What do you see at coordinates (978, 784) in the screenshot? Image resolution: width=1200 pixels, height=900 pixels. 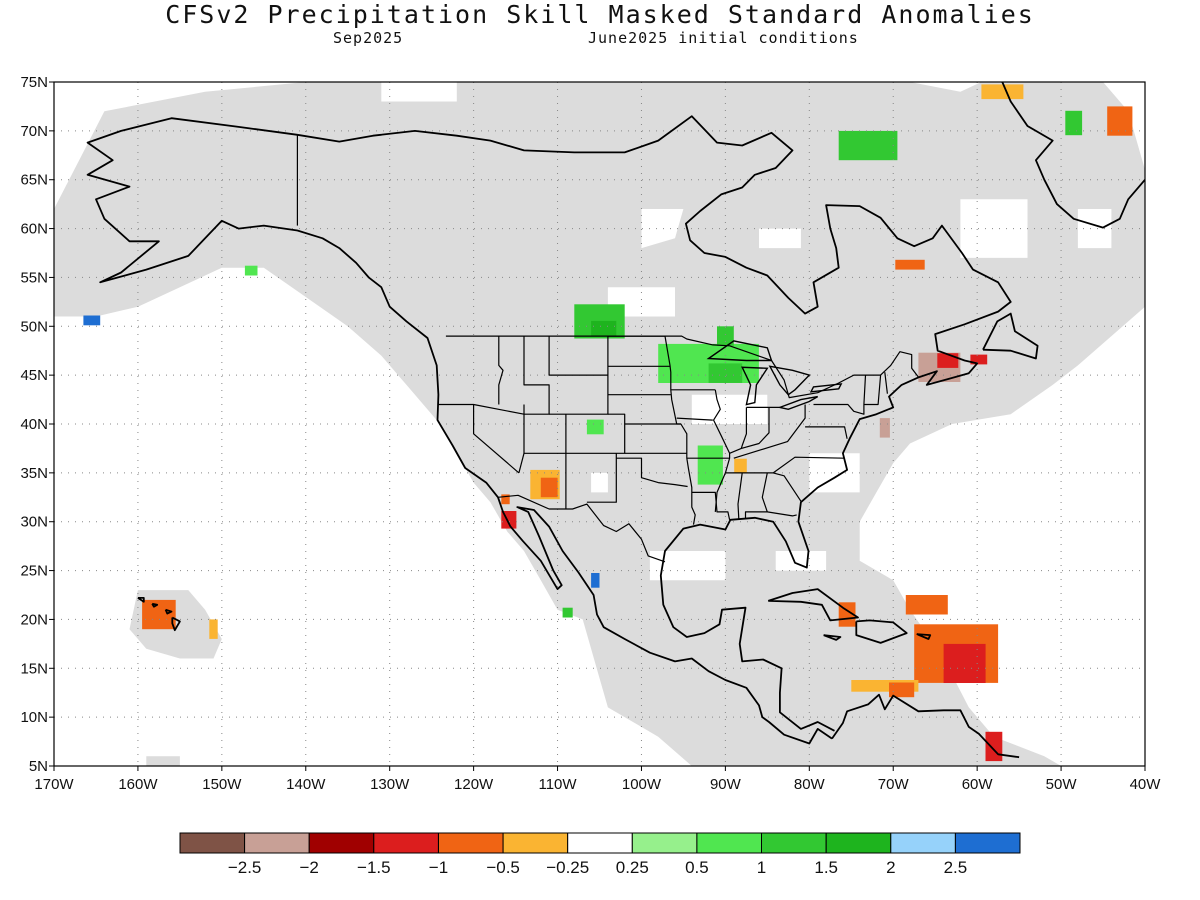 I see `lon-tick-label: 60W` at bounding box center [978, 784].